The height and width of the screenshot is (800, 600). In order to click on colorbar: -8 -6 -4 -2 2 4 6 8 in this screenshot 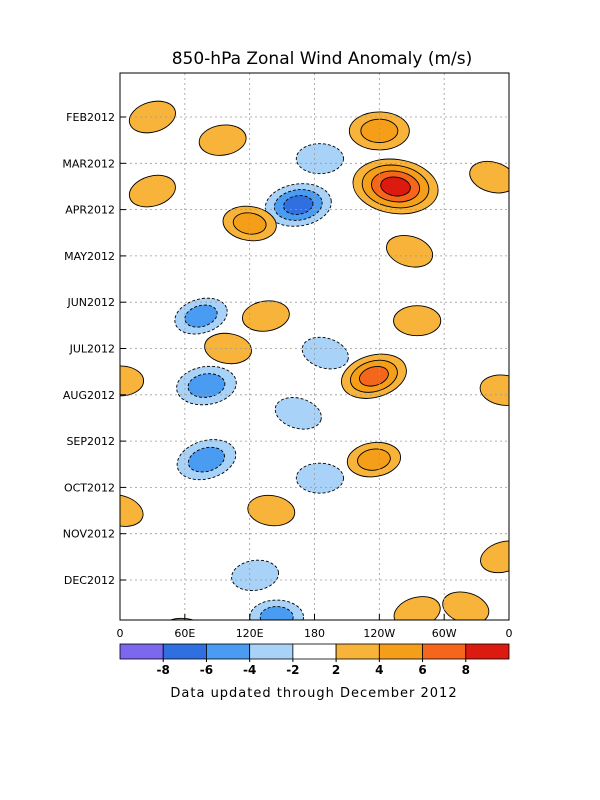, I will do `click(314, 660)`.